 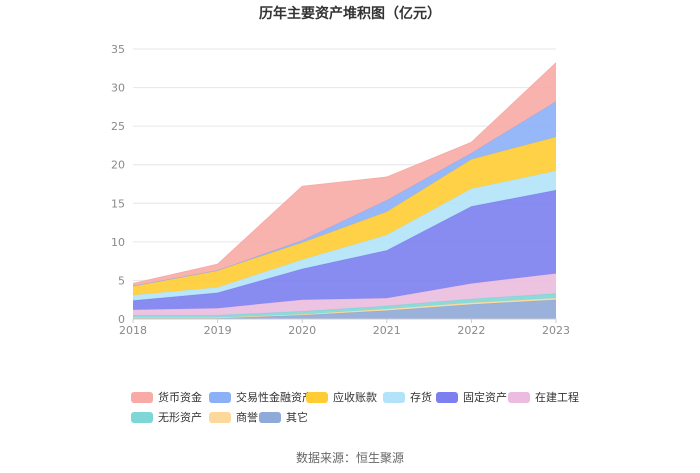 What do you see at coordinates (118, 126) in the screenshot?
I see `y-tick-label: 25` at bounding box center [118, 126].